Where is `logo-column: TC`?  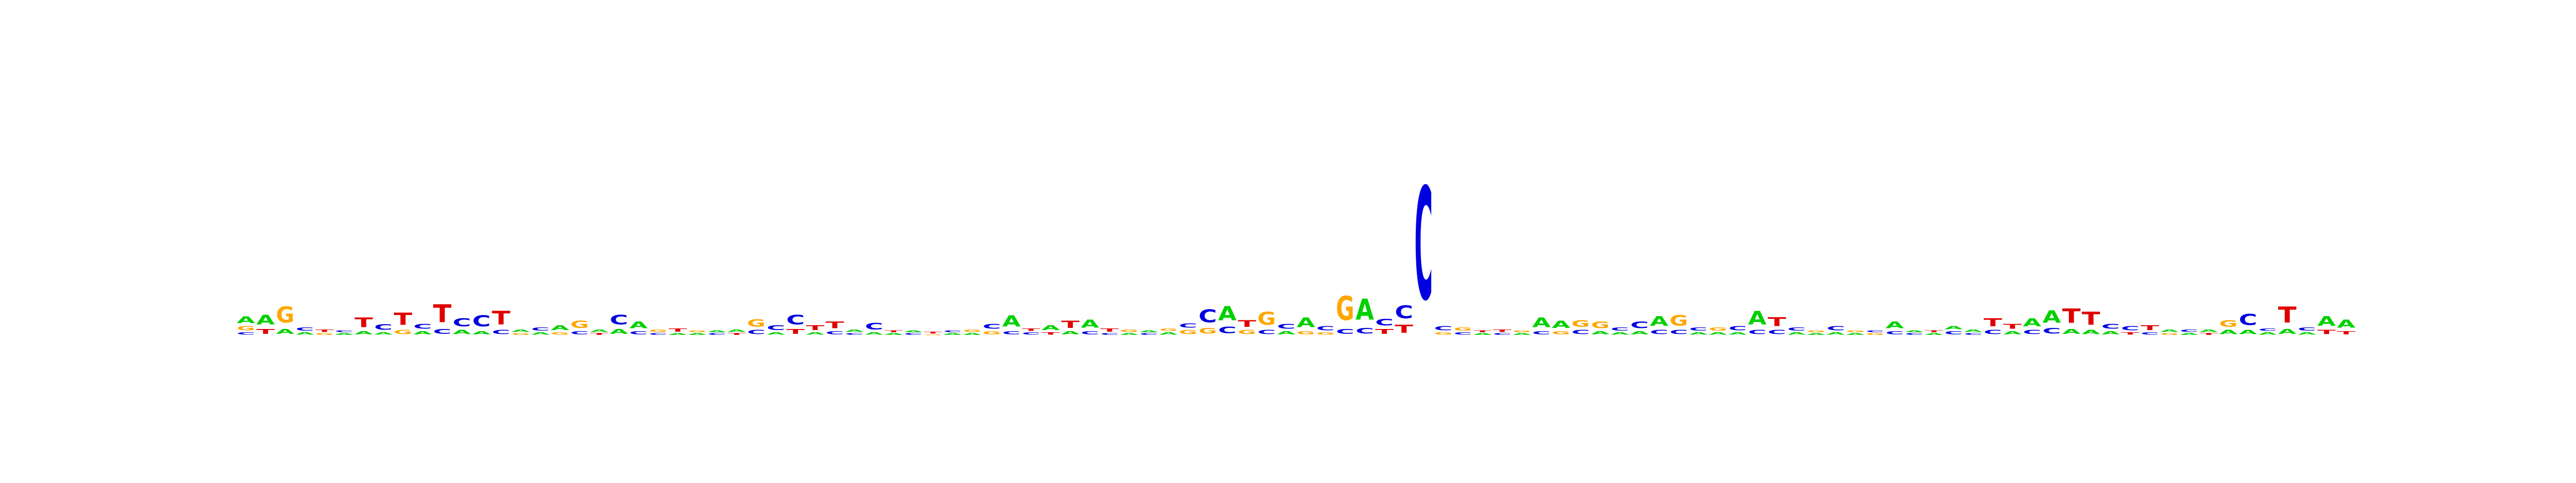
logo-column: TC is located at coordinates (795, 323).